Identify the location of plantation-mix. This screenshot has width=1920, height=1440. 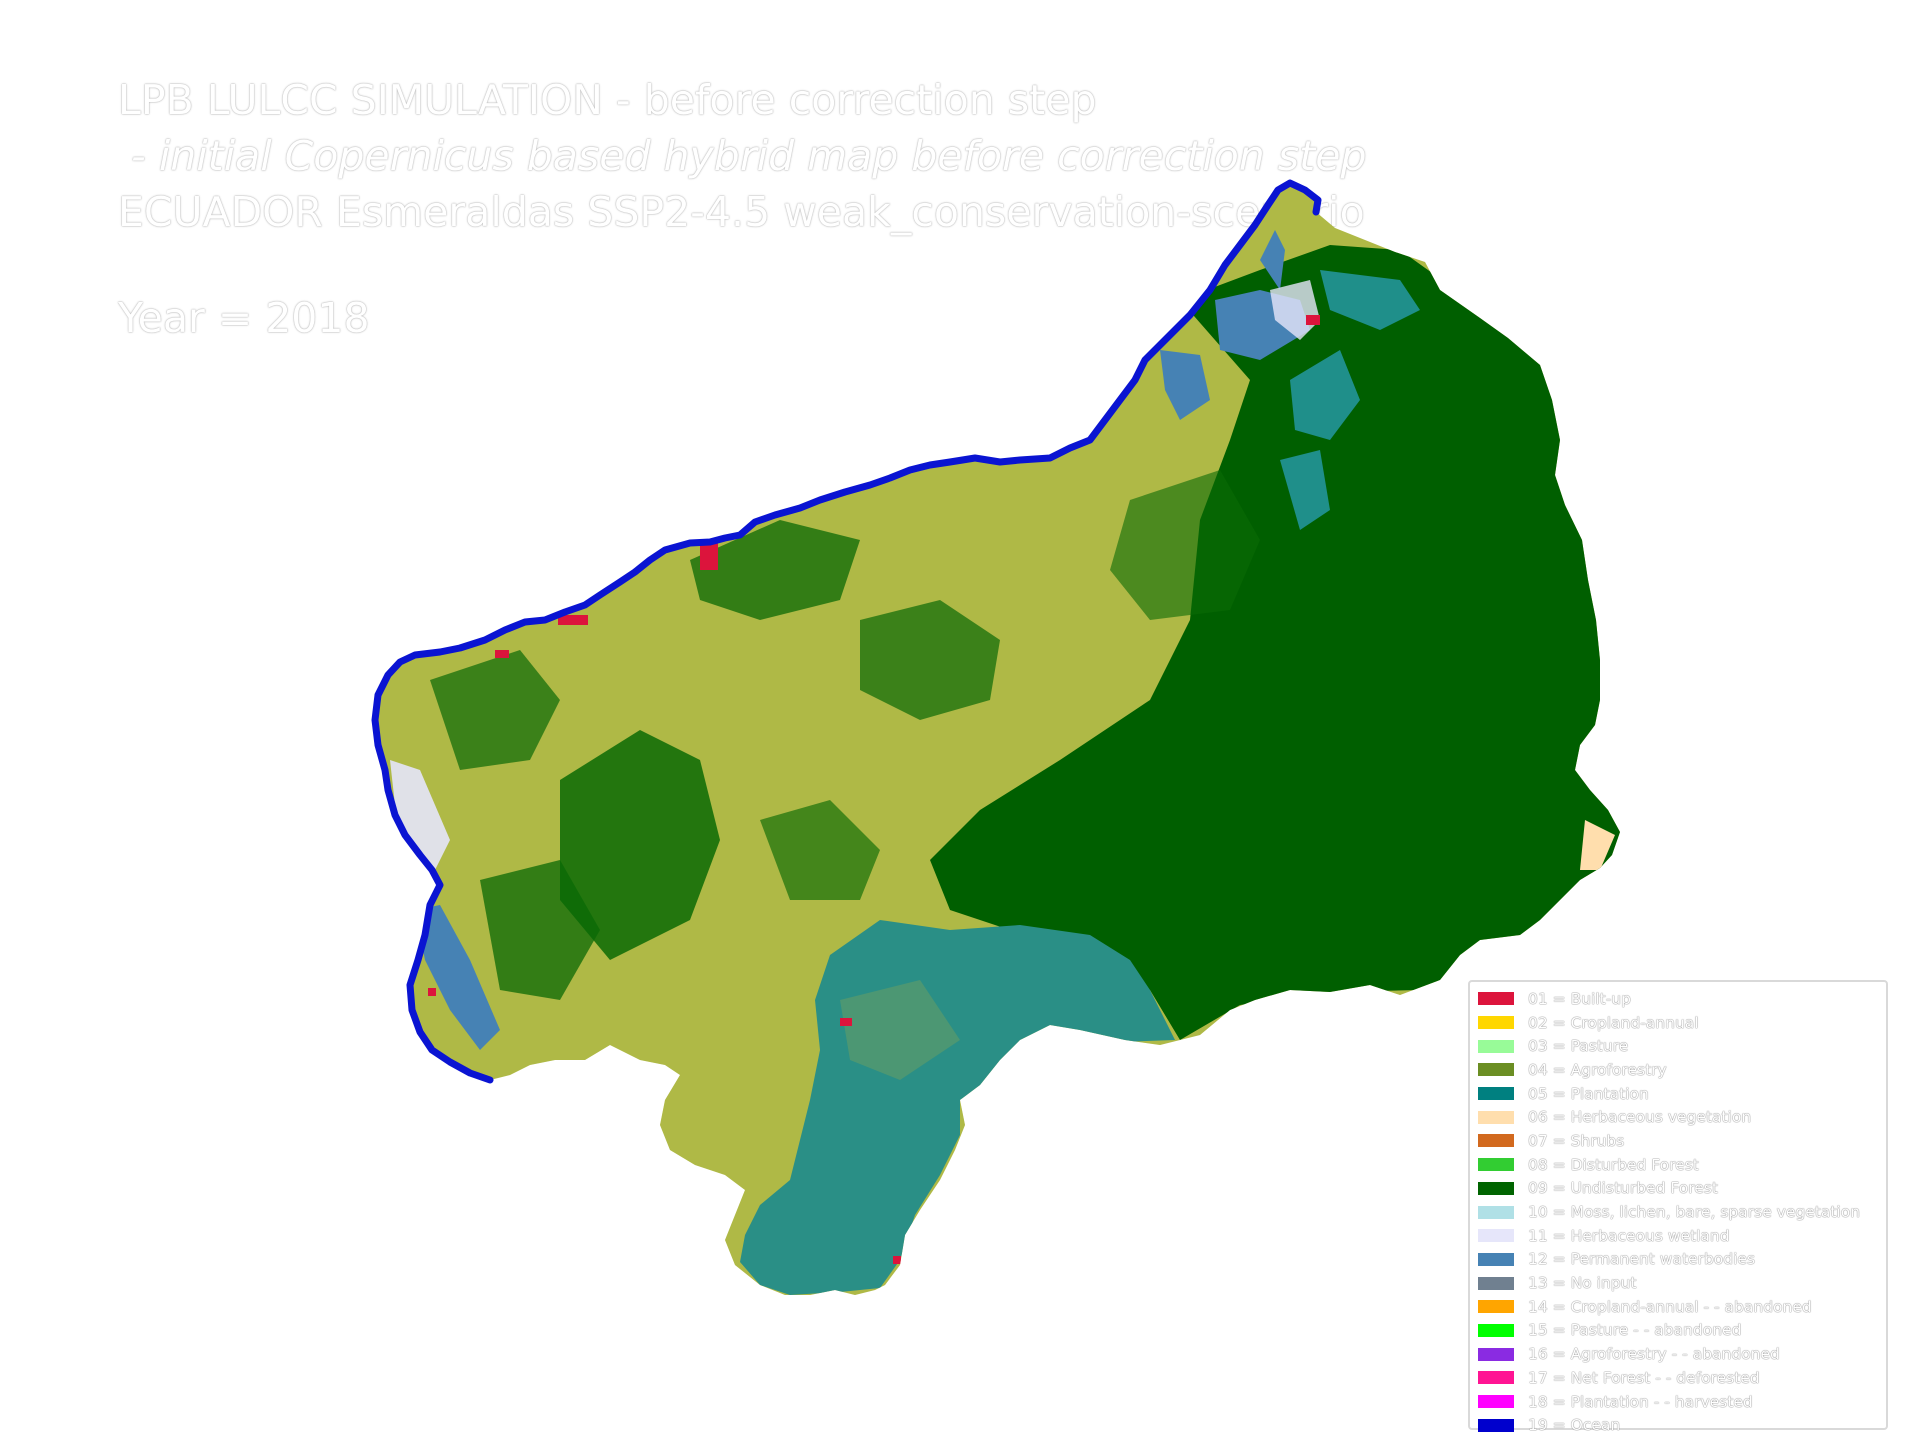
(900, 1030).